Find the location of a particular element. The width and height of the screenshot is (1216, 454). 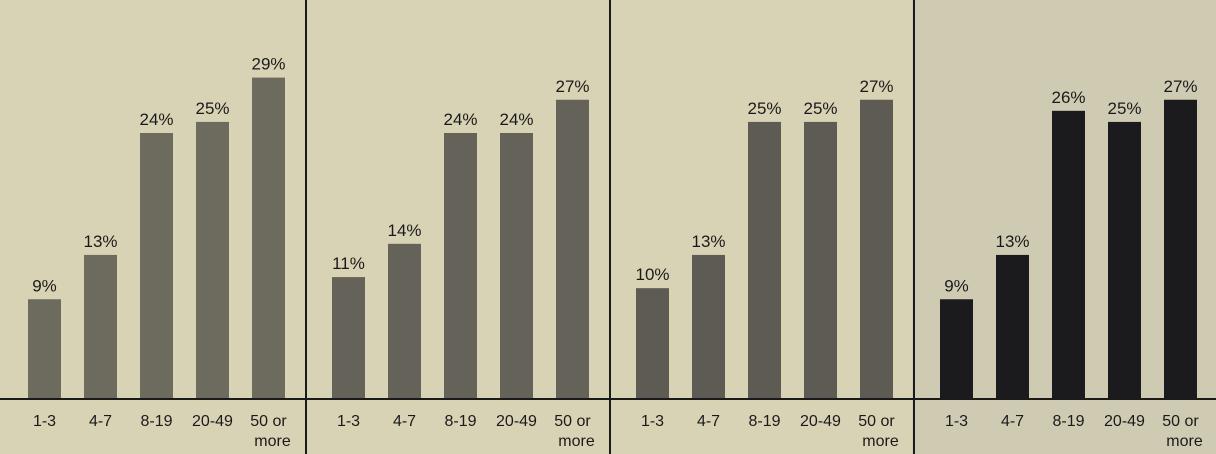

data-label: 29% is located at coordinates (268, 64).